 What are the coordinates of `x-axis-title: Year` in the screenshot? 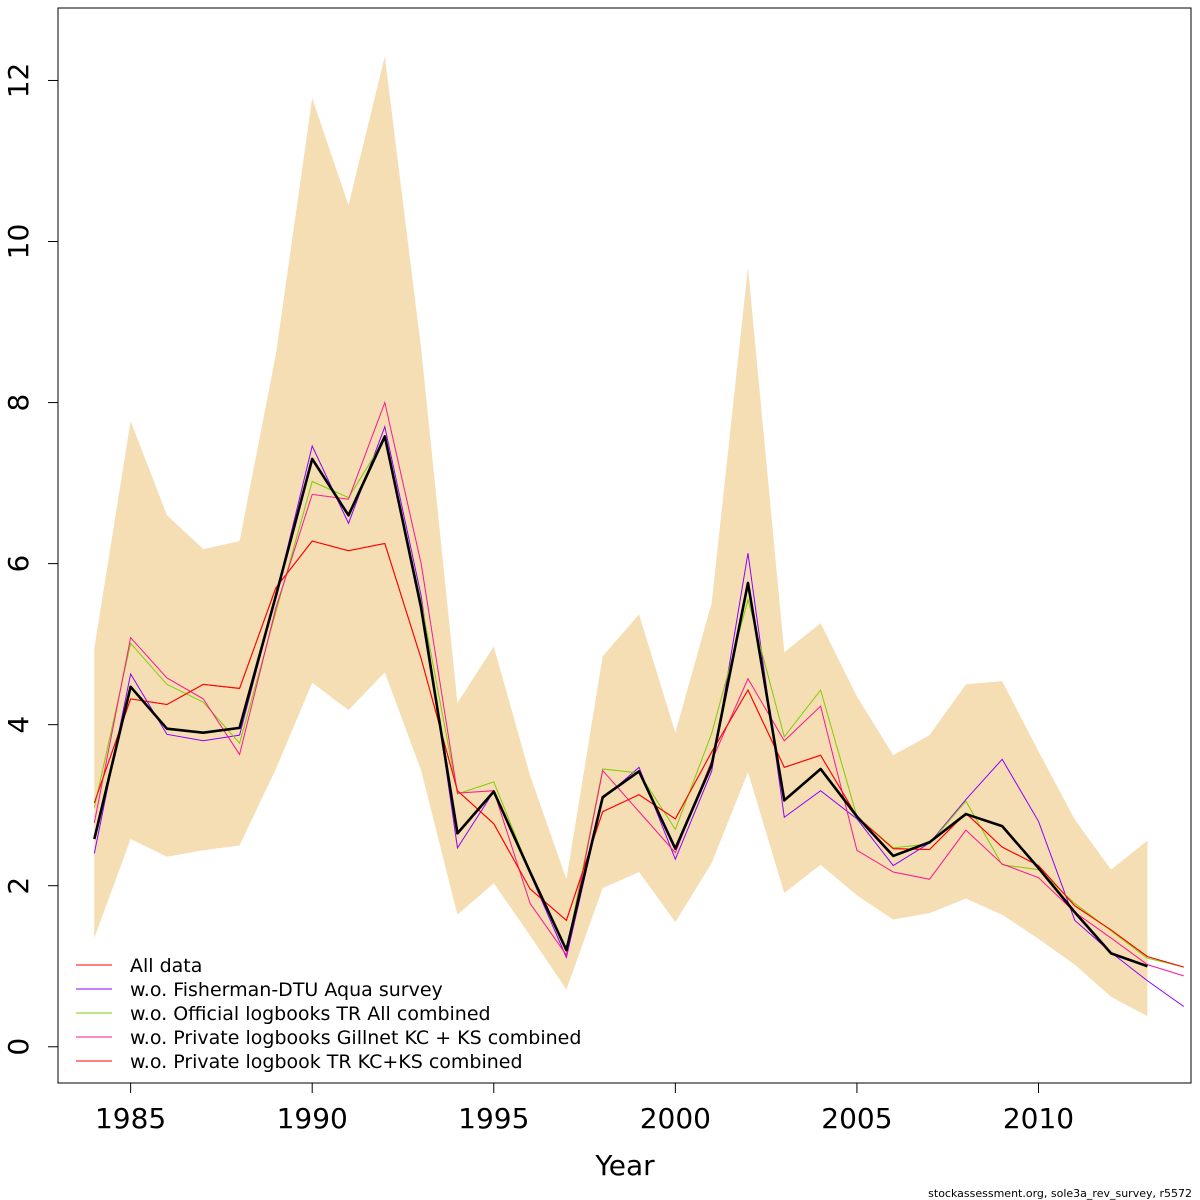 It's located at (624, 1165).